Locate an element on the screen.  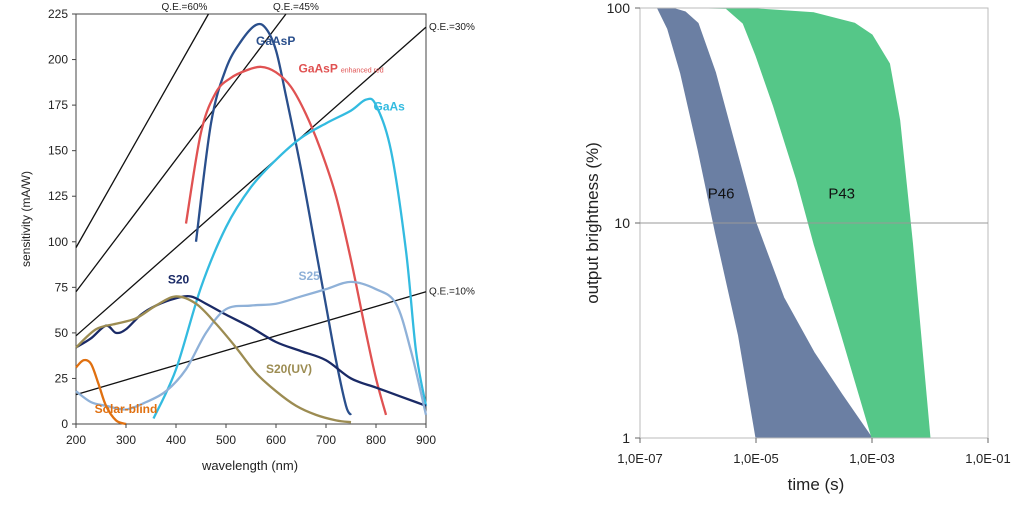
series-s20-uv is located at coordinates (213, 359).